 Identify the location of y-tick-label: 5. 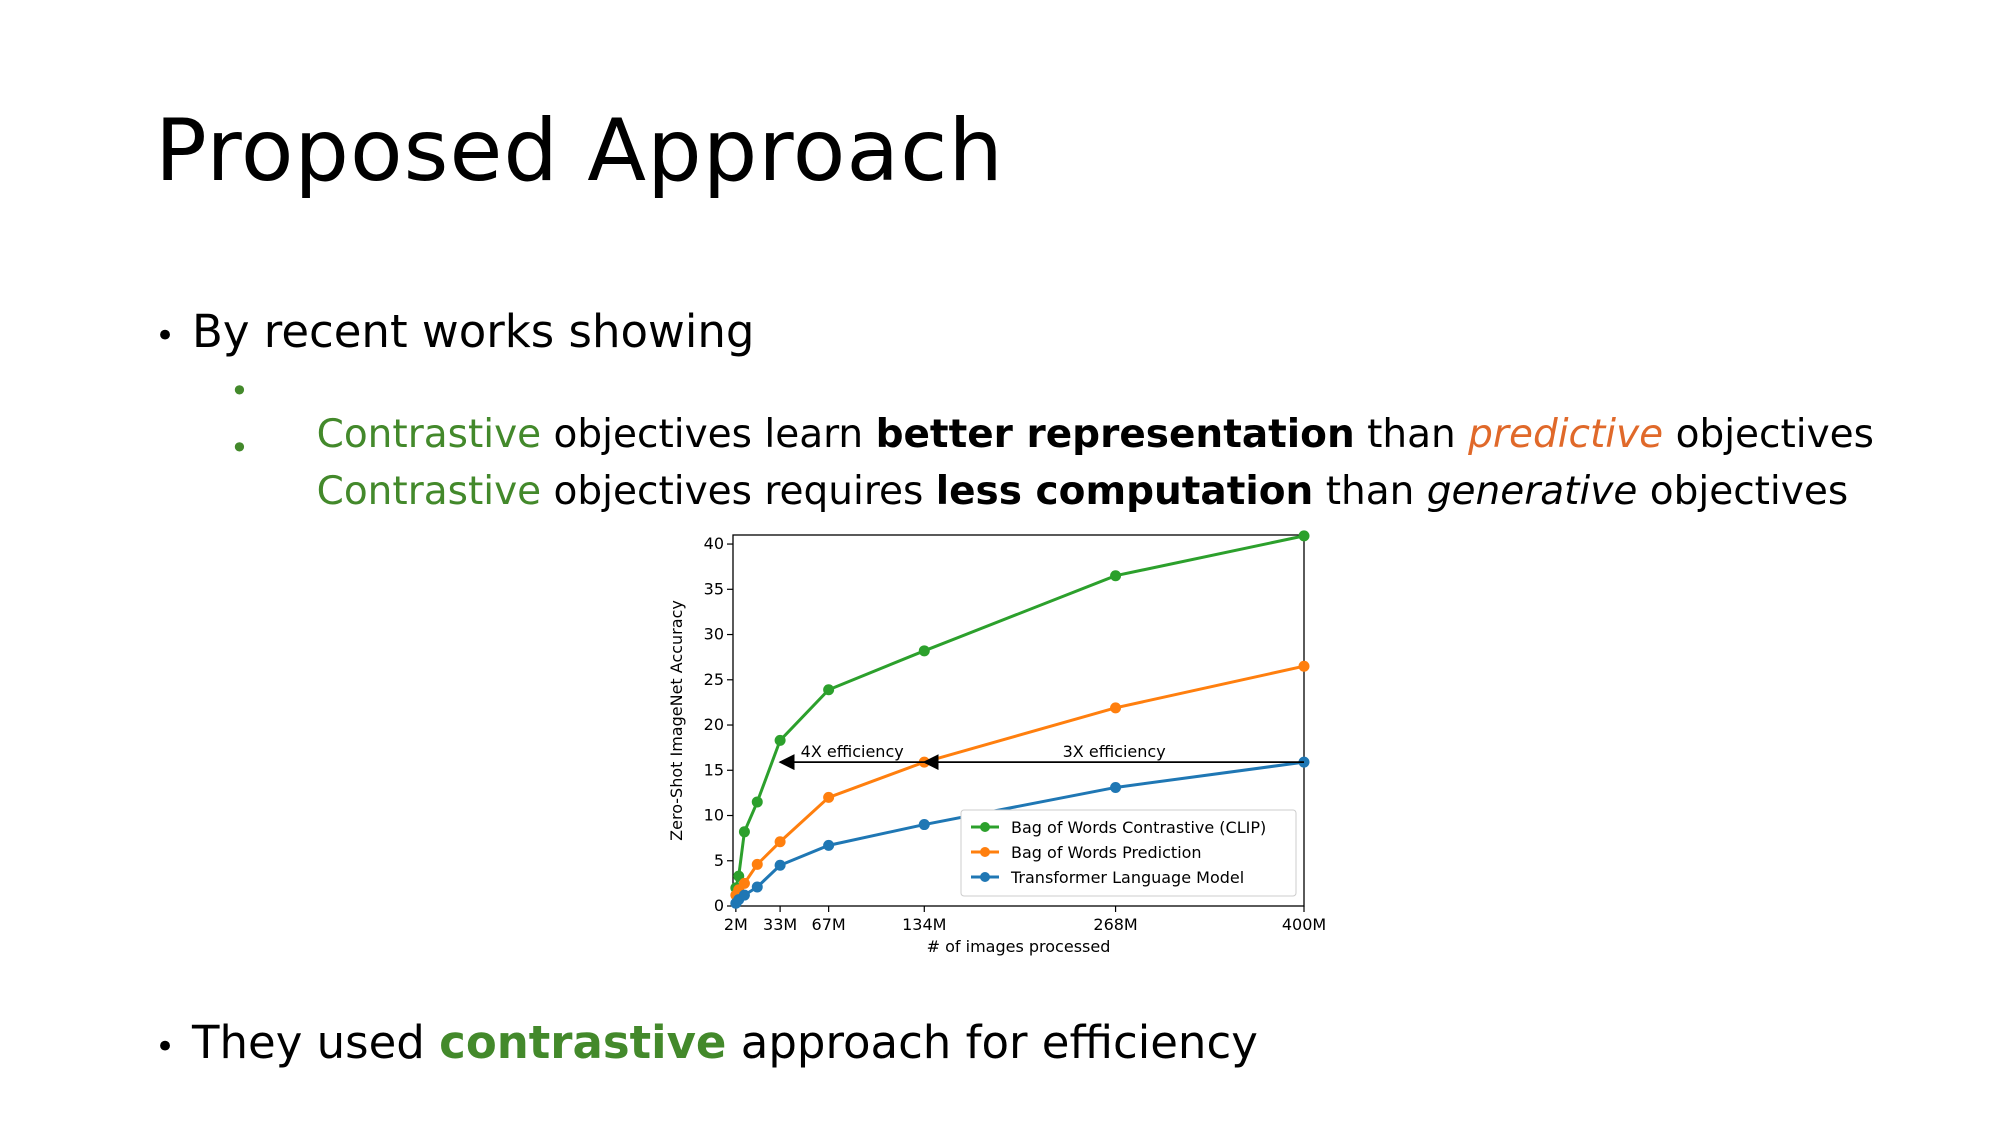
(719, 860).